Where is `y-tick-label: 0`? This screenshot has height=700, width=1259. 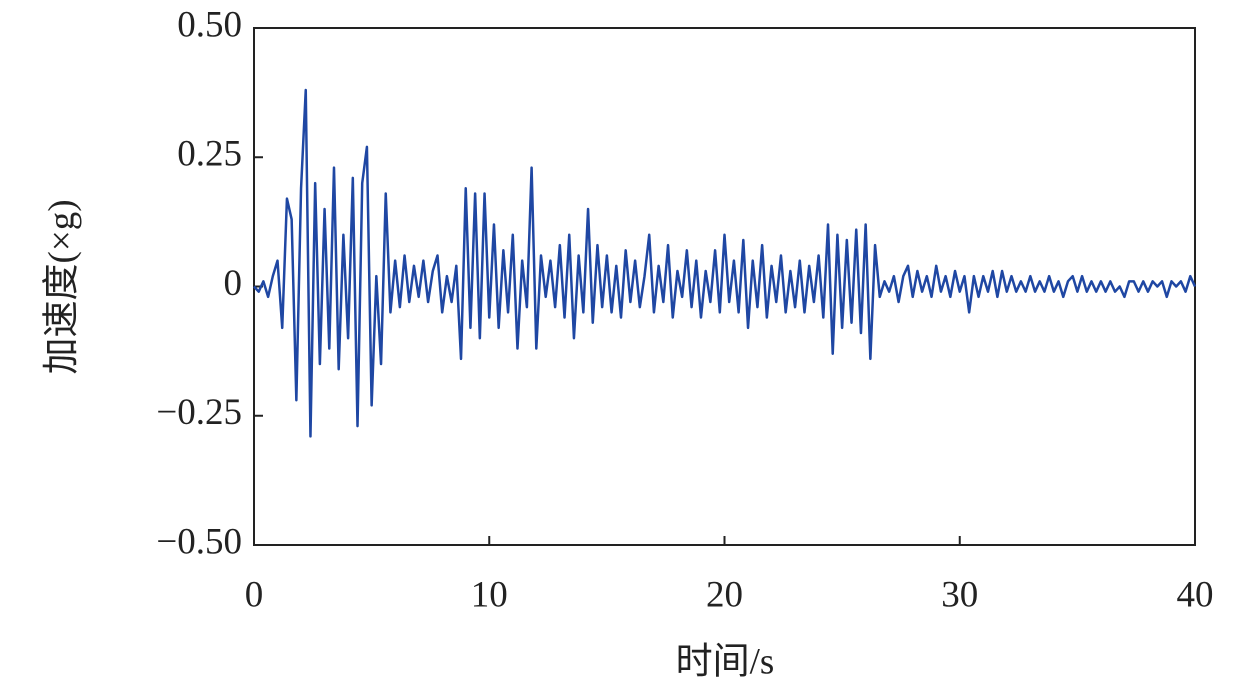
y-tick-label: 0 is located at coordinates (233, 283).